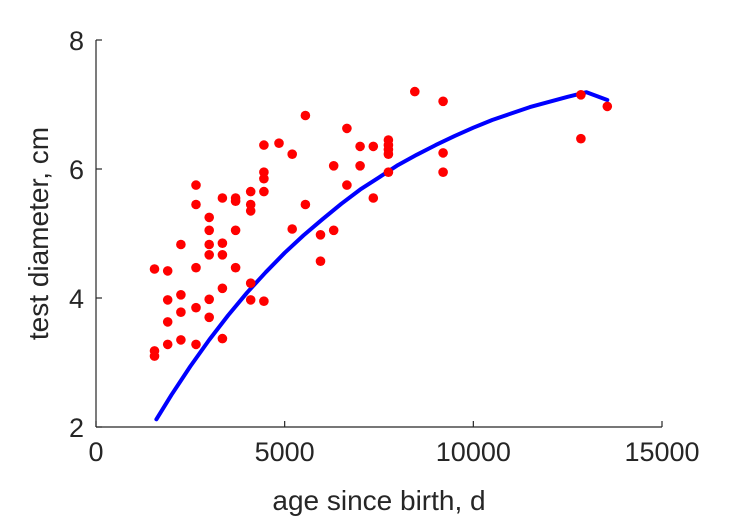  What do you see at coordinates (285, 452) in the screenshot?
I see `x-tick-label: 5000` at bounding box center [285, 452].